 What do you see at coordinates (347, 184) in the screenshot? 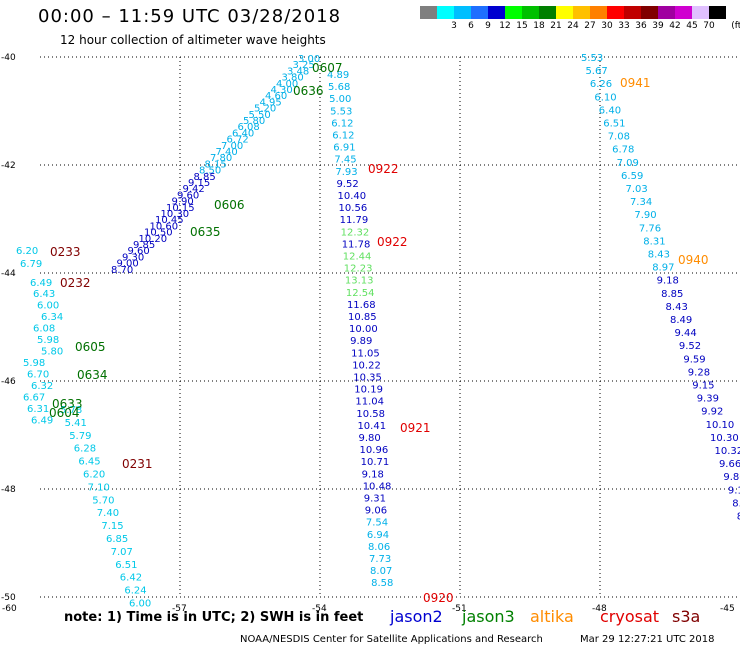
I see `wave-height-label: 9.52` at bounding box center [347, 184].